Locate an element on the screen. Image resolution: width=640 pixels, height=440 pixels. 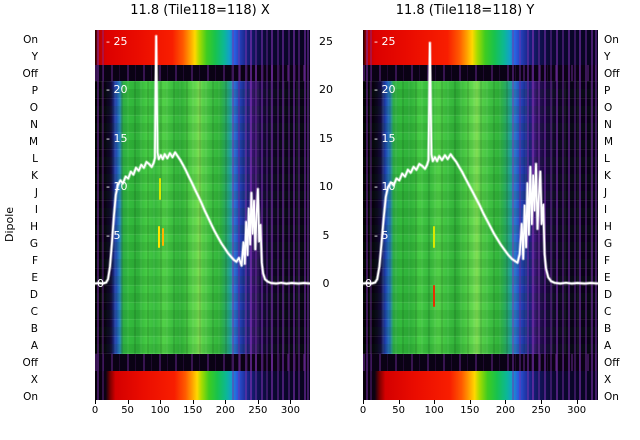
dipole-label-right: A is located at coordinates (608, 346).